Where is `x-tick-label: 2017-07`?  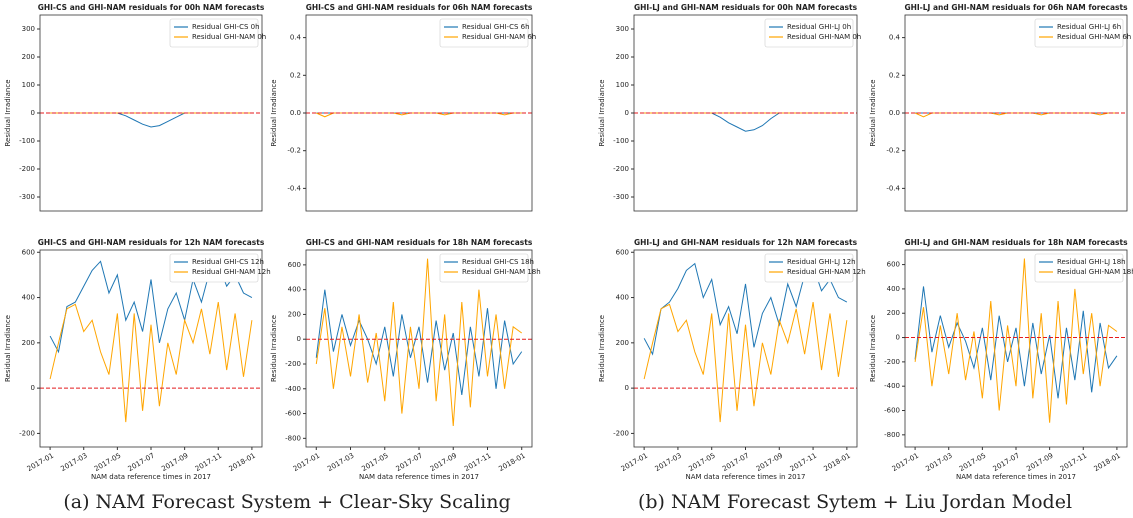
x-tick-label: 2017-07 is located at coordinates (141, 463).